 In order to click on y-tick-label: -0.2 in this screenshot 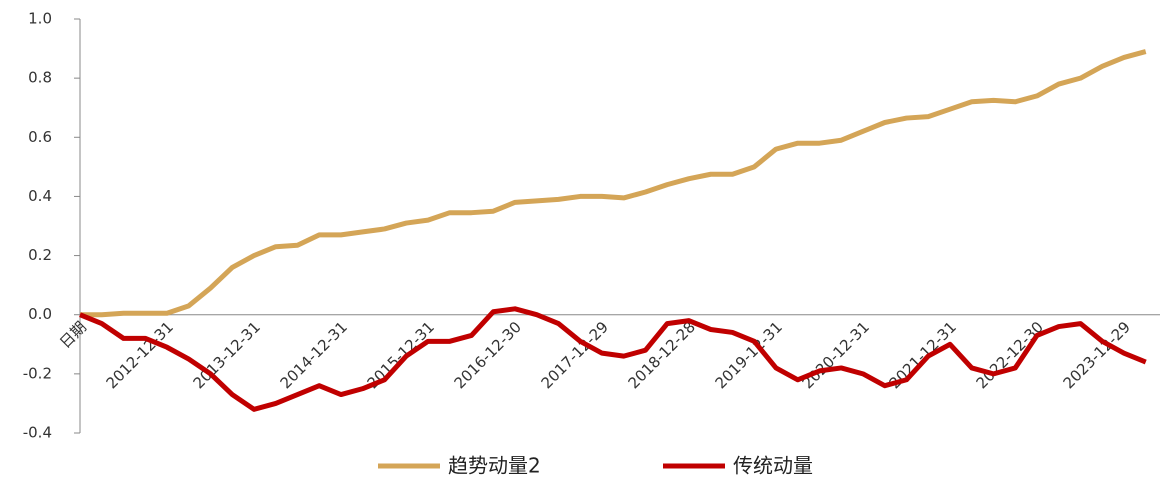, I will do `click(37, 373)`.